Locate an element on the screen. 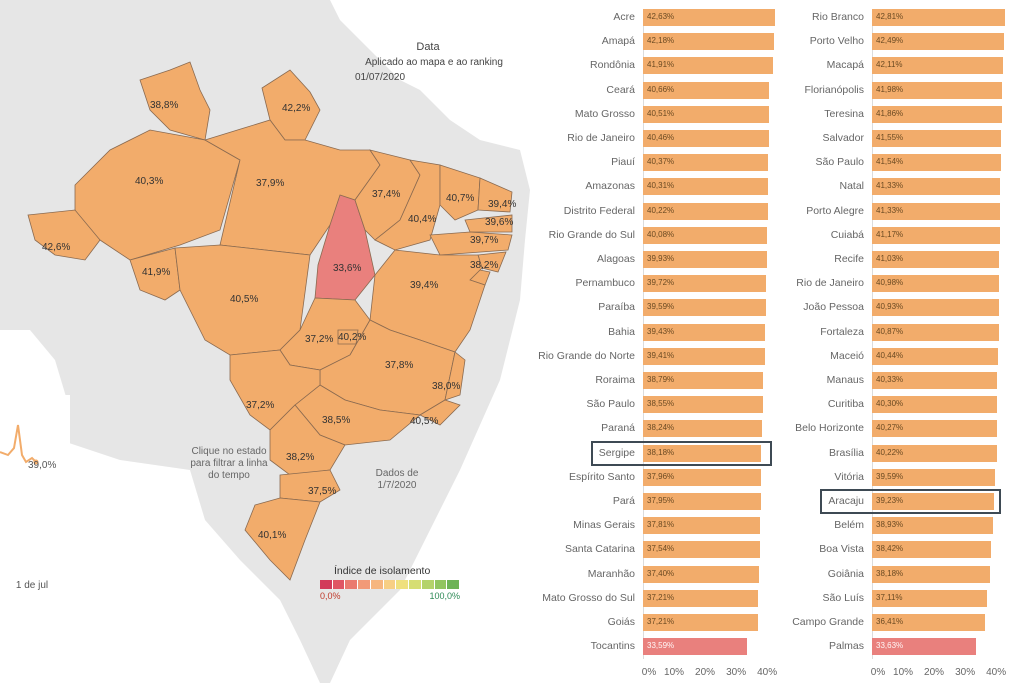 The height and width of the screenshot is (683, 1024). ranking-bar: 33,59% is located at coordinates (695, 647).